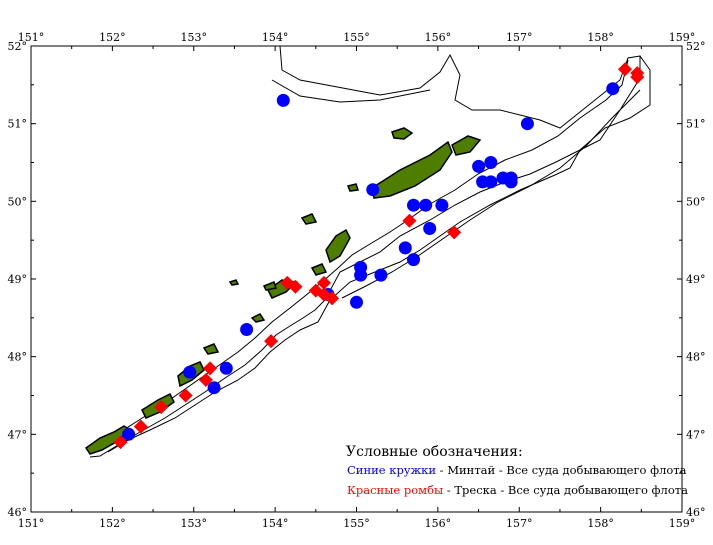 This screenshot has height=545, width=713. I want to click on x-tick-label-bottom: 159°, so click(682, 523).